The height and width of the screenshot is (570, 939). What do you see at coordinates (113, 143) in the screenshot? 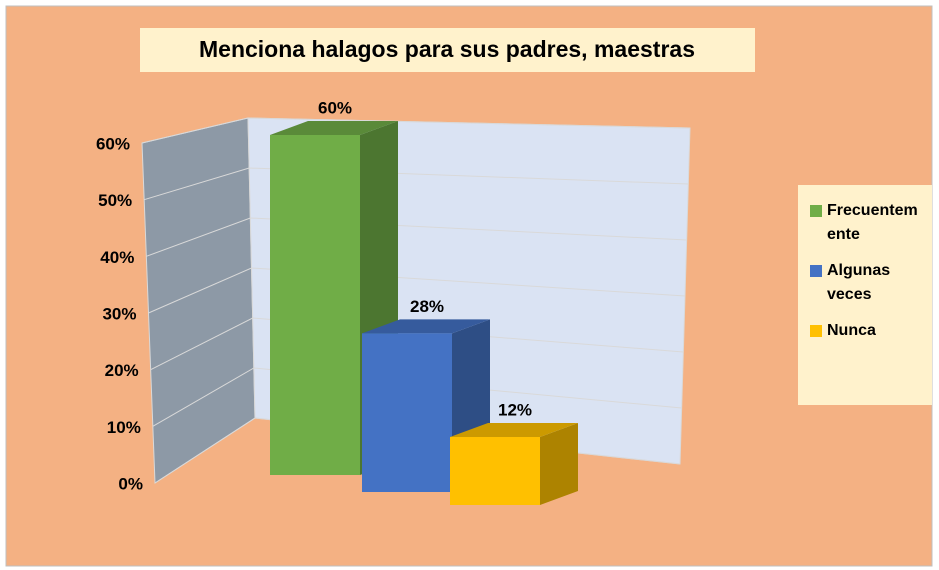
I see `y-tick-label: 60%` at bounding box center [113, 143].